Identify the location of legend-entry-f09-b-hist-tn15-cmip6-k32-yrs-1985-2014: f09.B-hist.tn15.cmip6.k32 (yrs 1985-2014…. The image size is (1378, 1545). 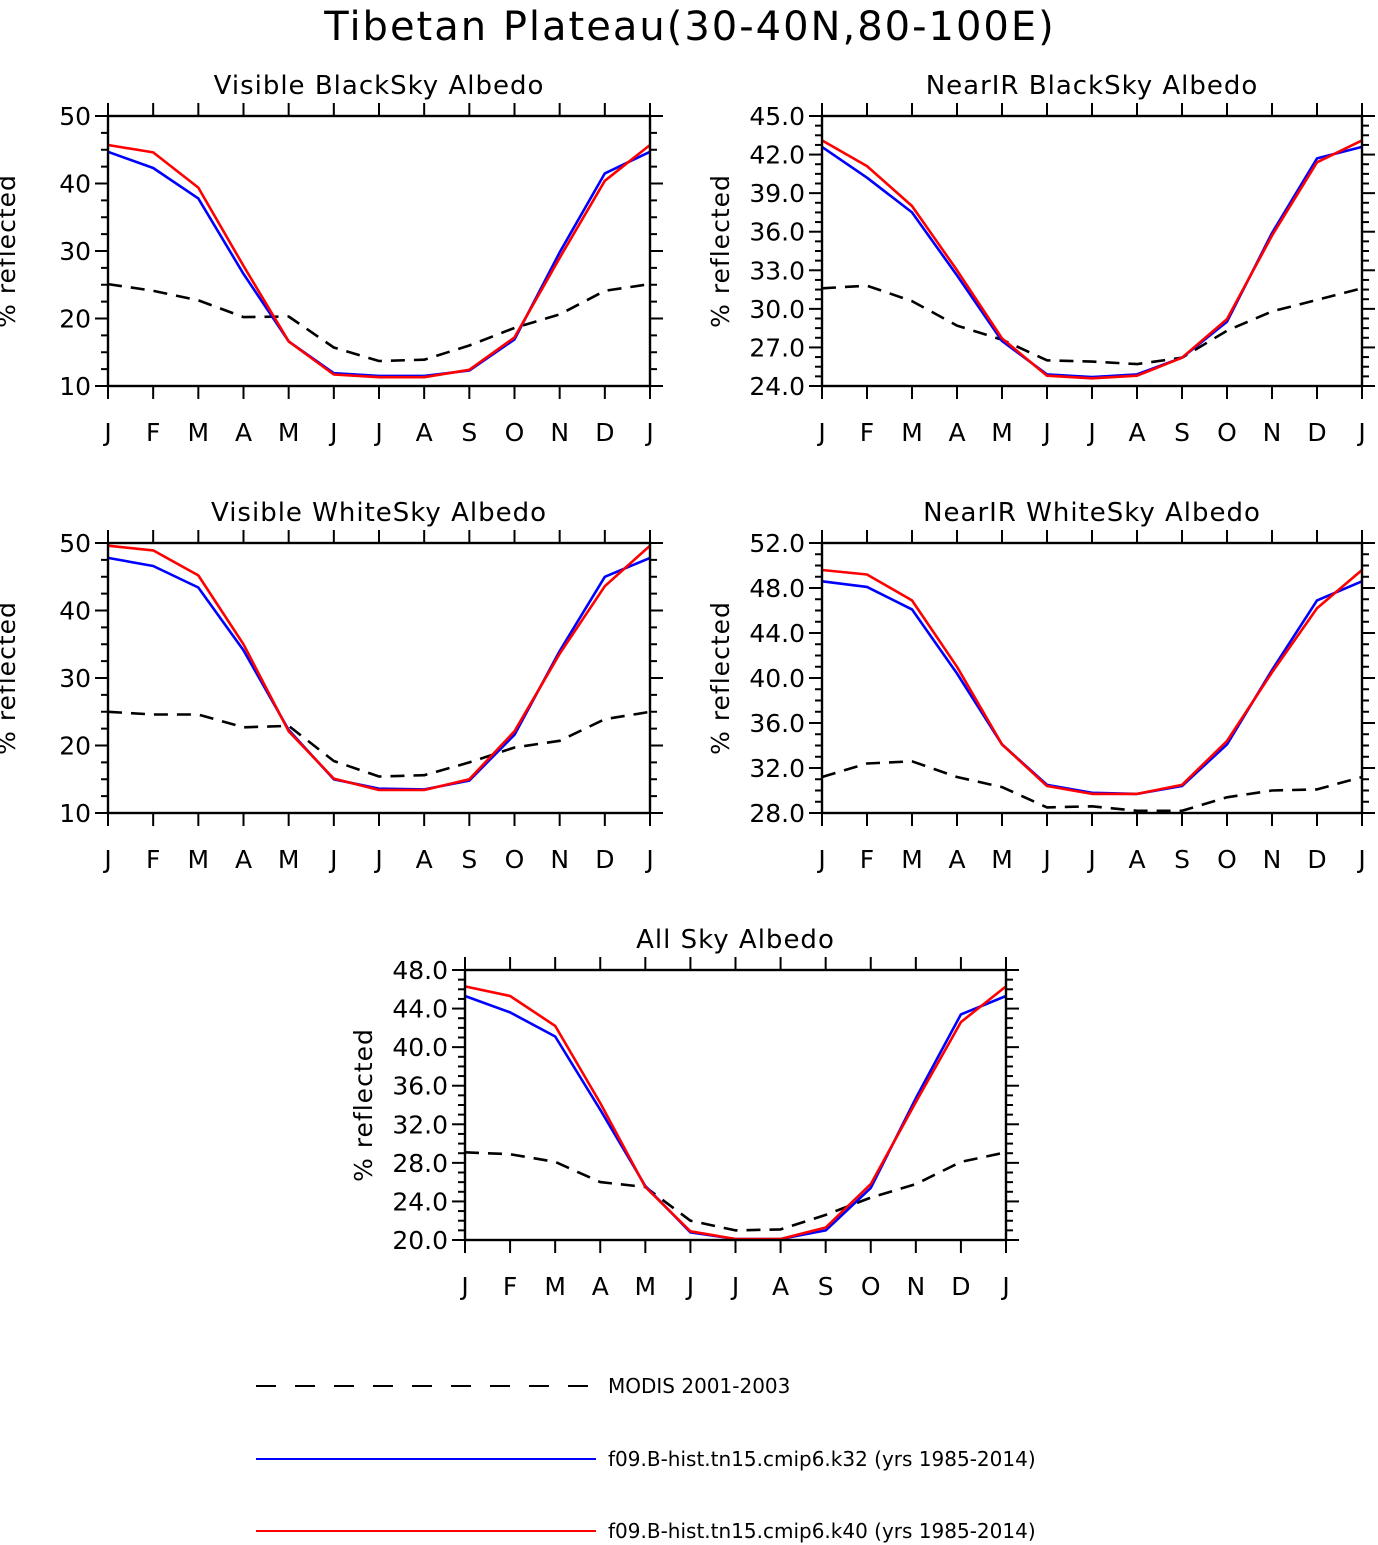
(646, 1459).